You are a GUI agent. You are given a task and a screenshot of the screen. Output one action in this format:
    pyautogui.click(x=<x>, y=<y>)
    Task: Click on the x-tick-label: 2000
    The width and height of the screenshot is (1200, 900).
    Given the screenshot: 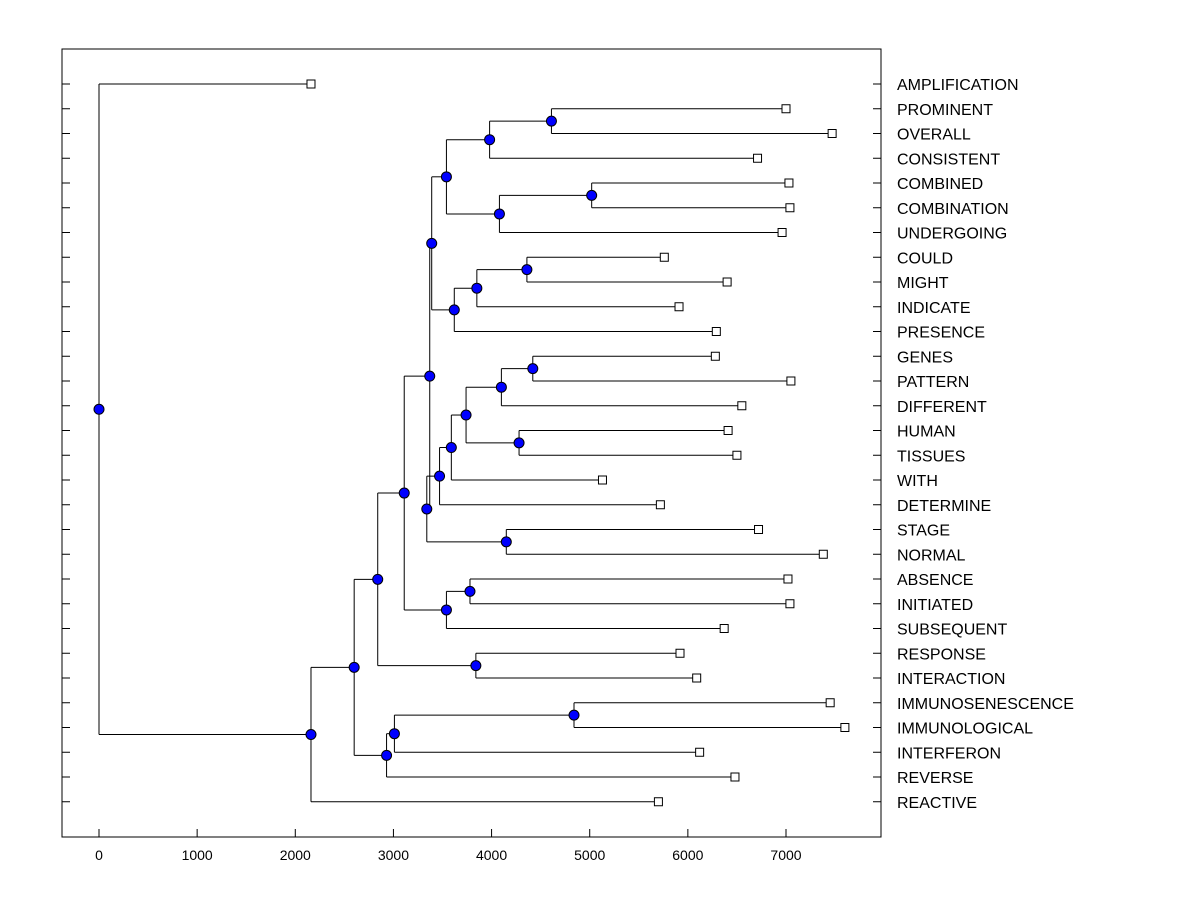 What is the action you would take?
    pyautogui.click(x=295, y=855)
    